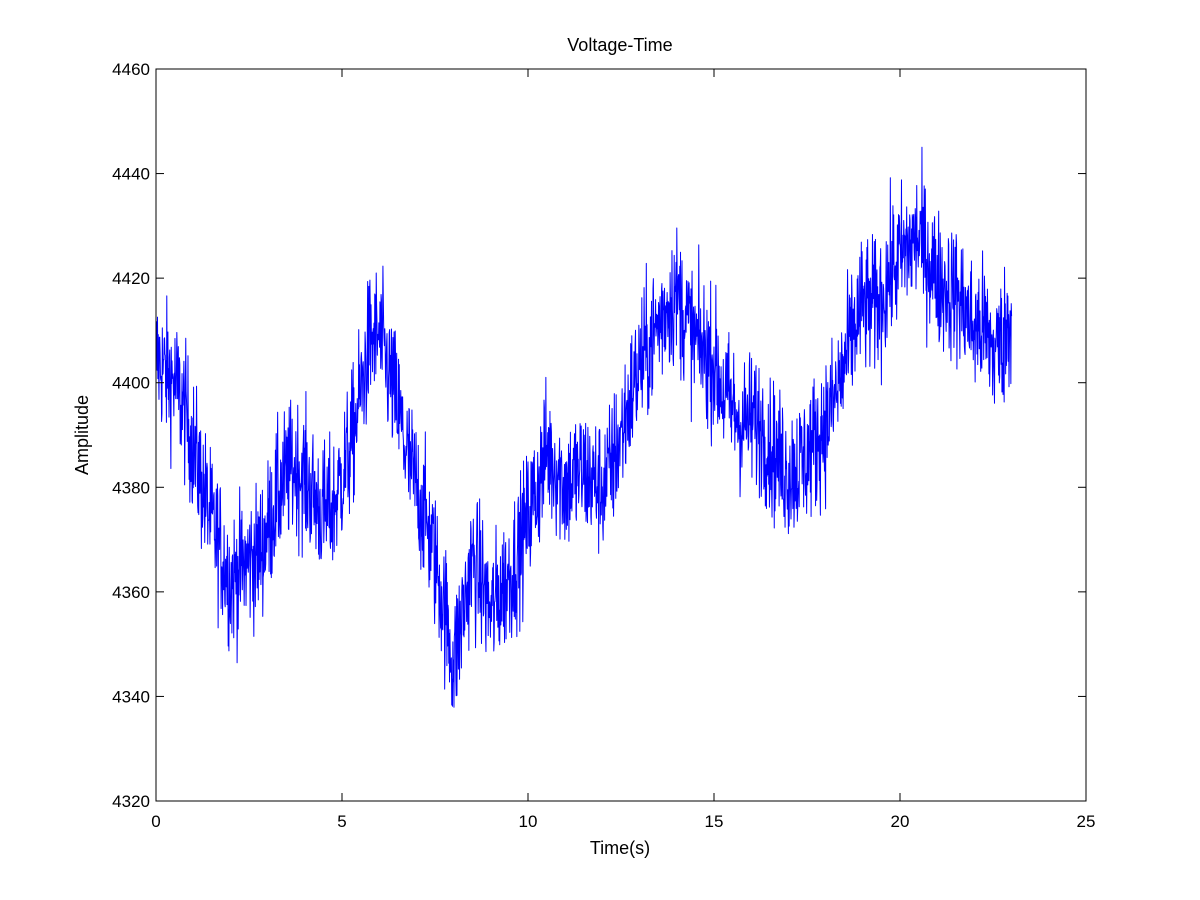 This screenshot has width=1200, height=900. Describe the element at coordinates (131, 174) in the screenshot. I see `y-tick-label: 4440` at that location.